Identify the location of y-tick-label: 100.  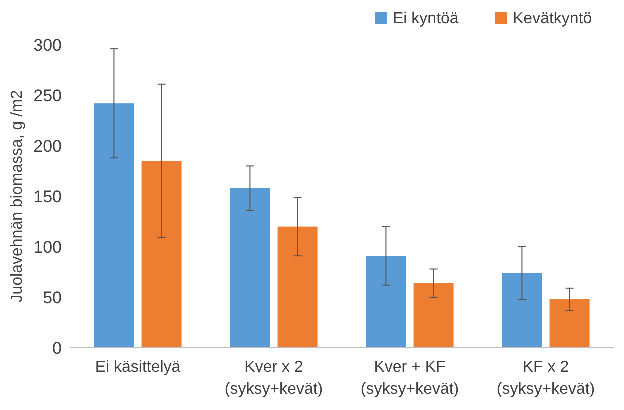
(48, 247).